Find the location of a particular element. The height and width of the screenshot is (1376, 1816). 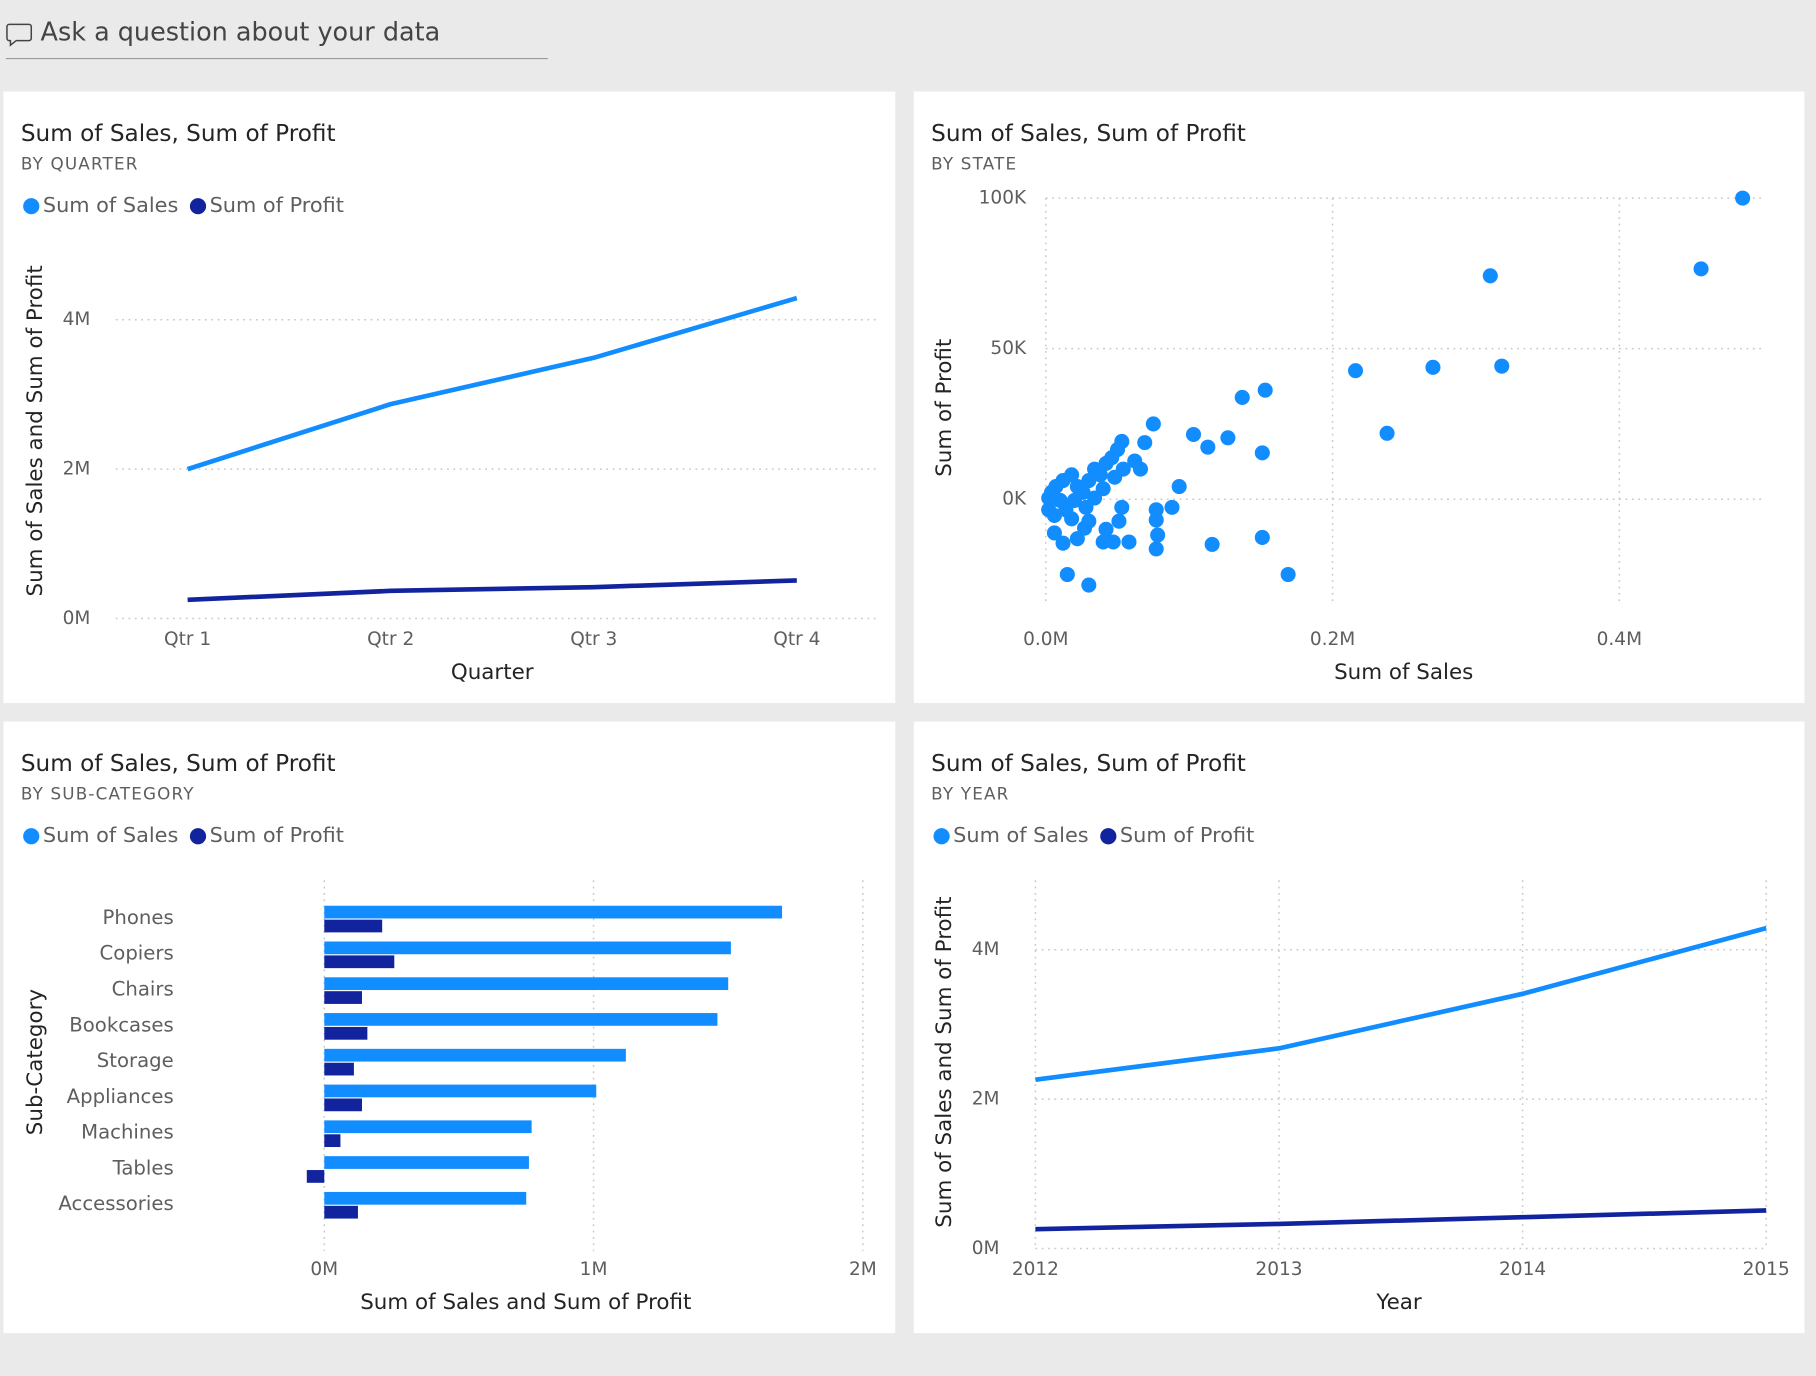

x-tick-label: 2014 is located at coordinates (1522, 1269).